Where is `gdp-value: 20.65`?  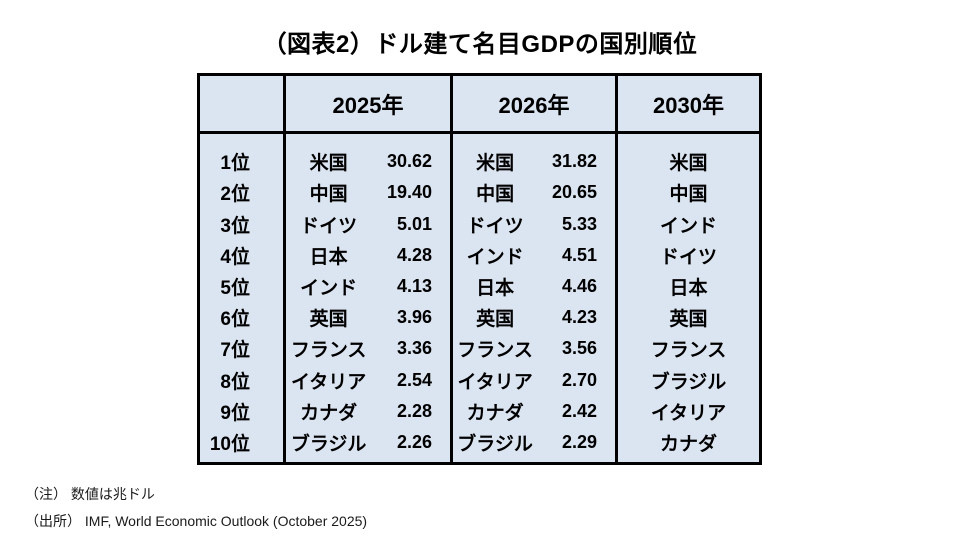
gdp-value: 20.65 is located at coordinates (574, 192).